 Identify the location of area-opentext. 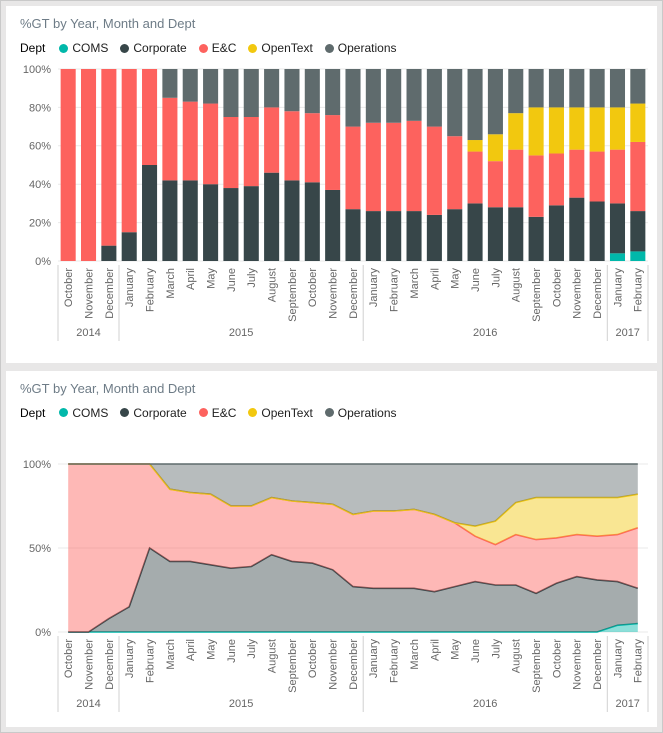
(353, 504).